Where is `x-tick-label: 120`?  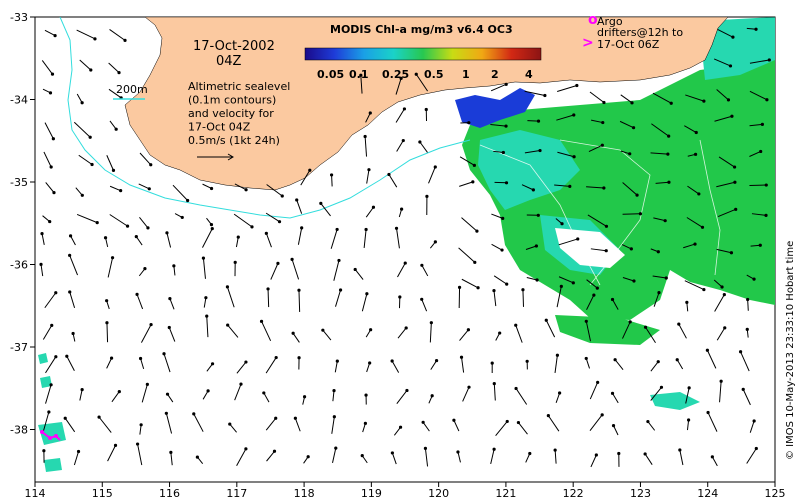 x-tick-label: 120 is located at coordinates (438, 493).